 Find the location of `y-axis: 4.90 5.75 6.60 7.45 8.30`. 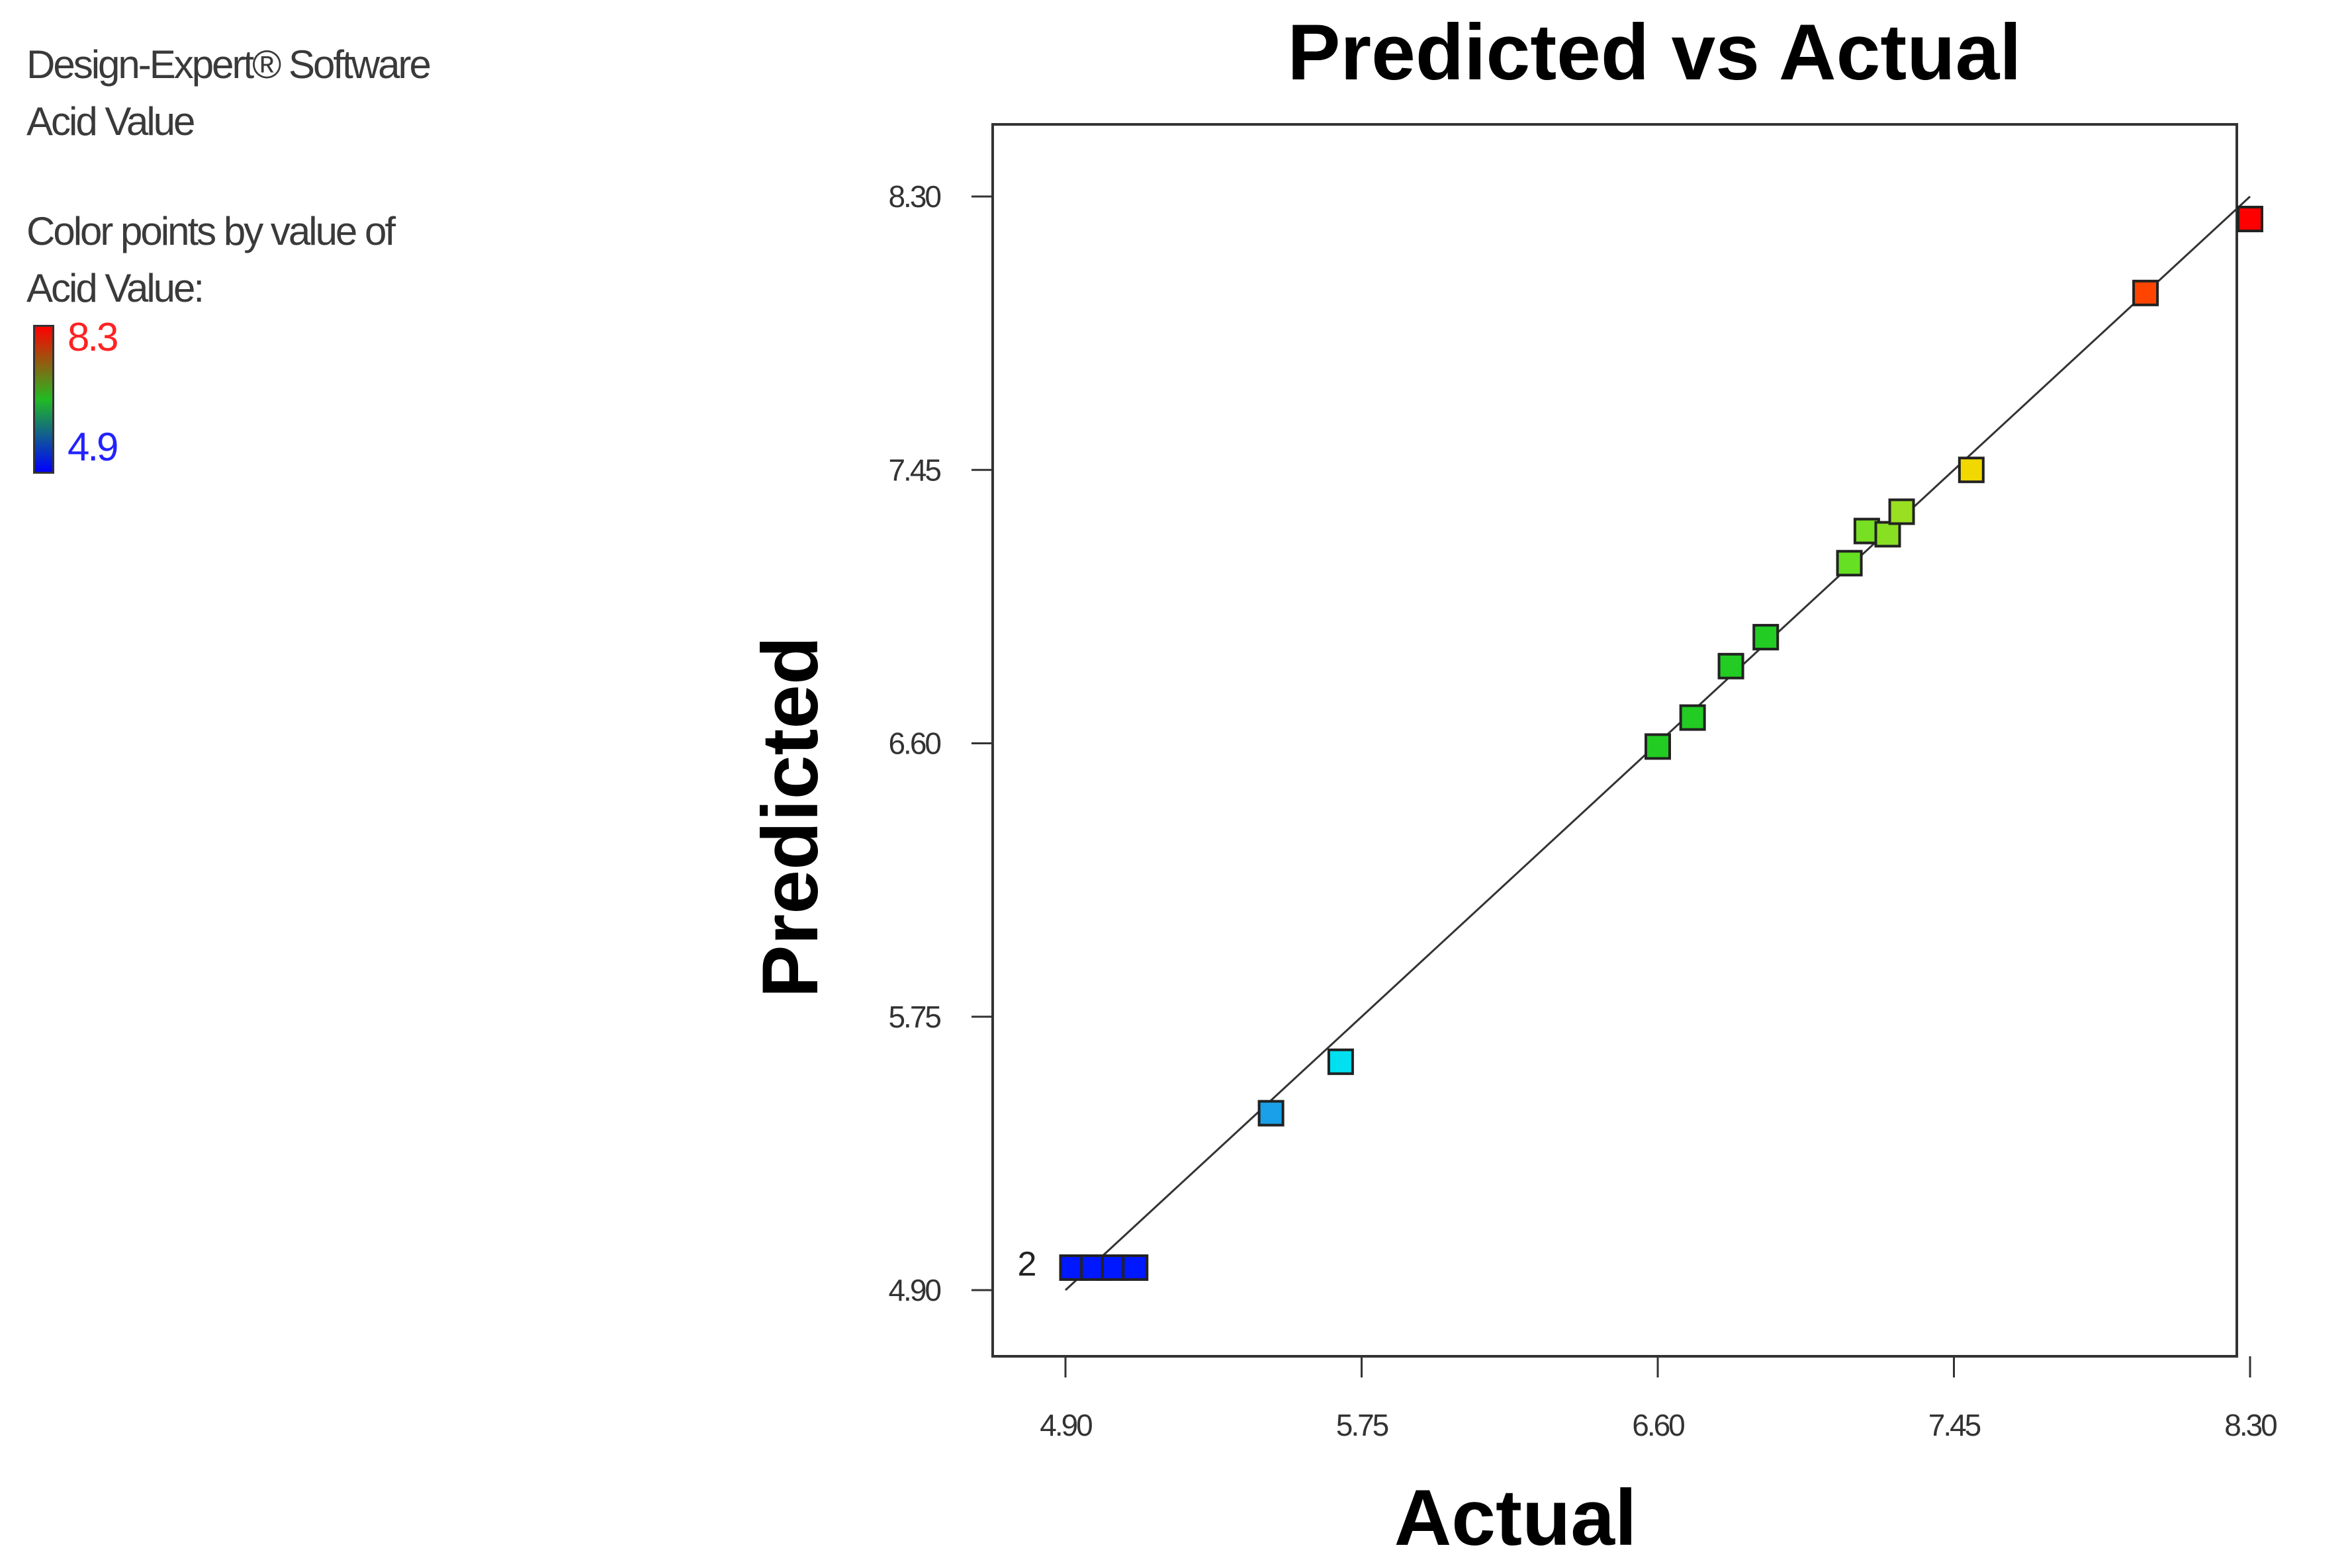

y-axis: 4.90 5.75 6.60 7.45 8.30 is located at coordinates (940, 743).